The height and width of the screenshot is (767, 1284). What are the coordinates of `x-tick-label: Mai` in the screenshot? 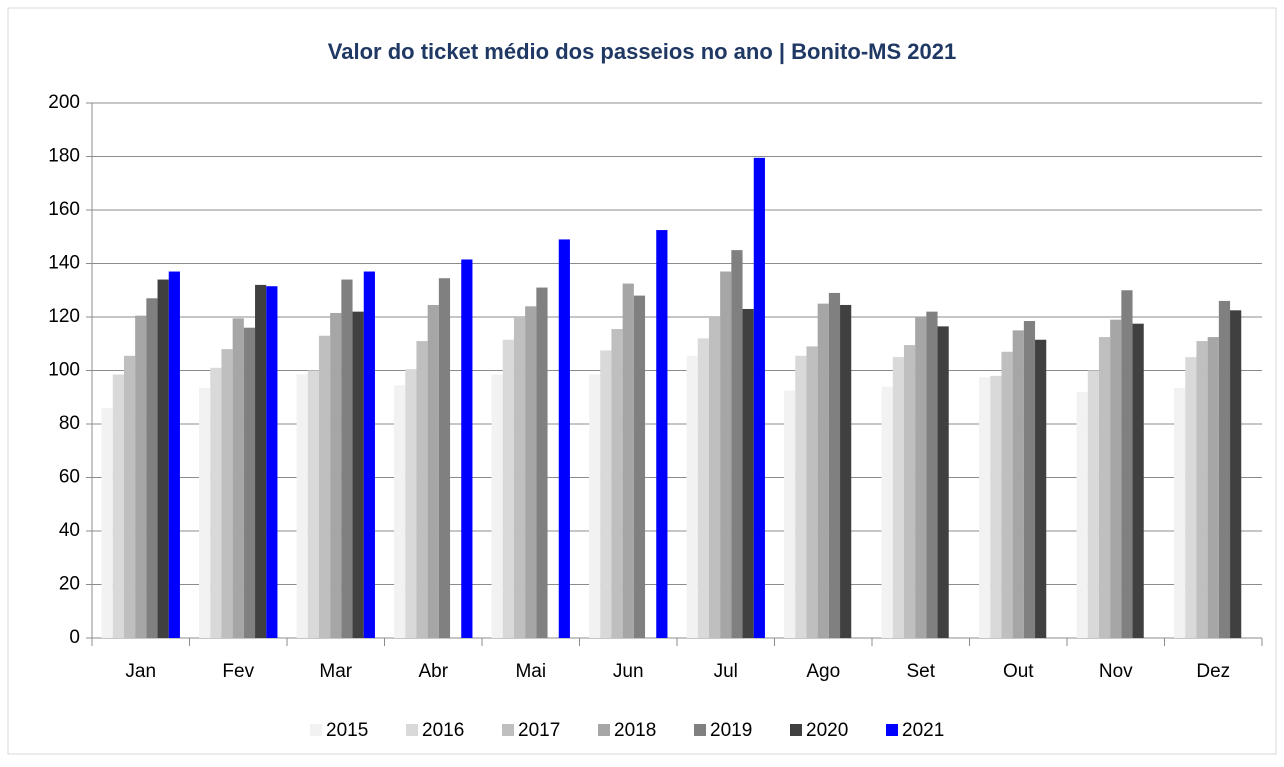 It's located at (530, 671).